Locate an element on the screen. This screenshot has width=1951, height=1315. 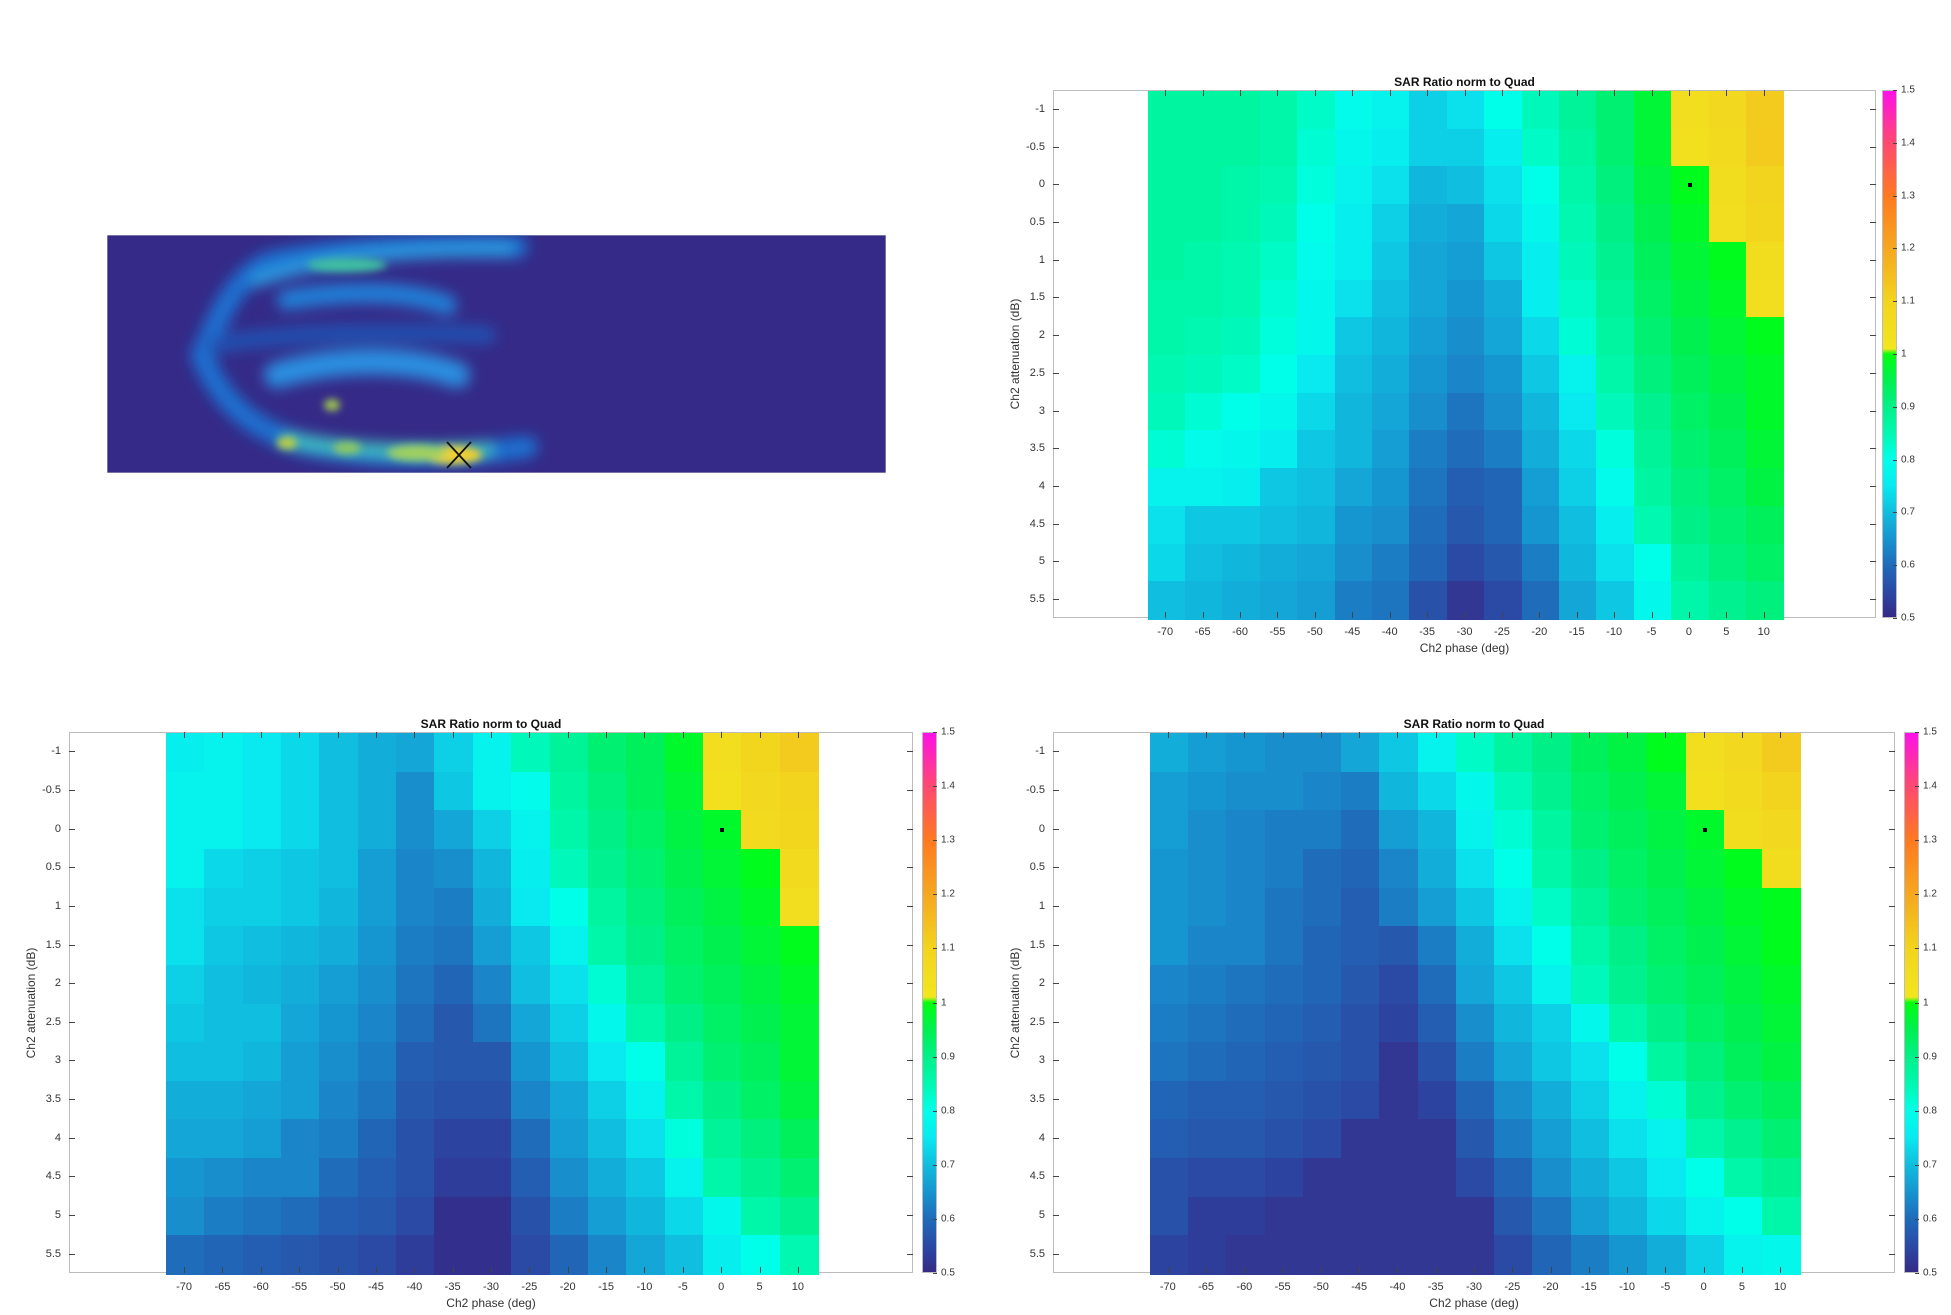
colorbar-tick-label: 1 is located at coordinates (944, 1002).